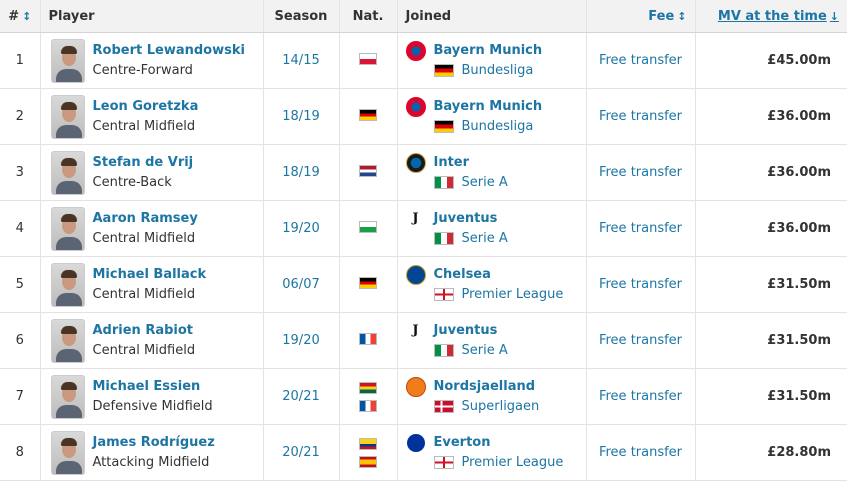  Describe the element at coordinates (146, 386) in the screenshot. I see `player-name-link: Michael Essien` at that location.